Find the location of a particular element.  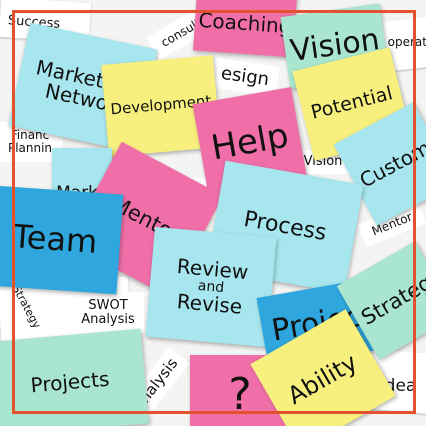

note-text: SWOT is located at coordinates (108, 306).